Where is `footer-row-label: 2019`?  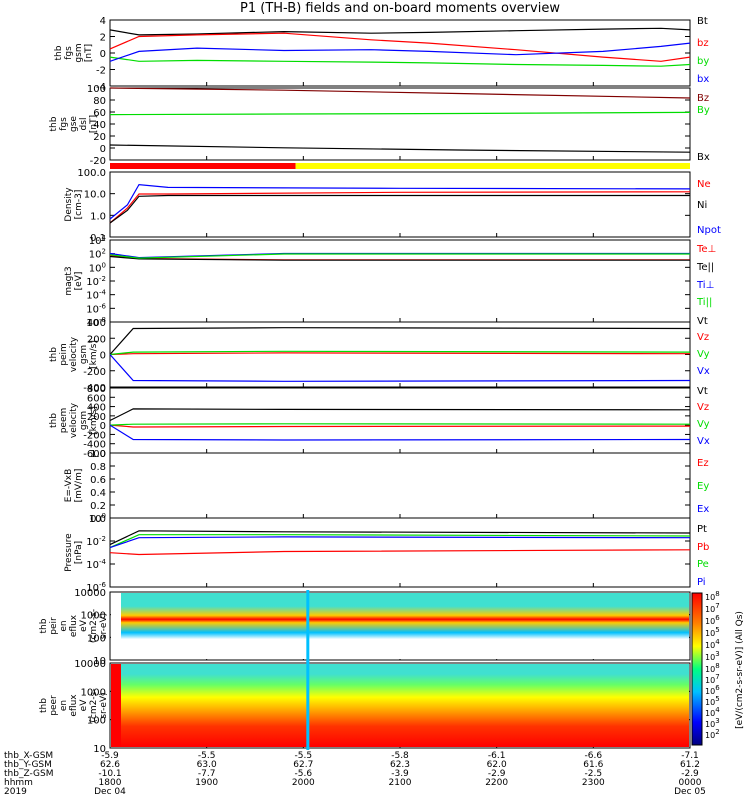 footer-row-label: 2019 is located at coordinates (15, 792).